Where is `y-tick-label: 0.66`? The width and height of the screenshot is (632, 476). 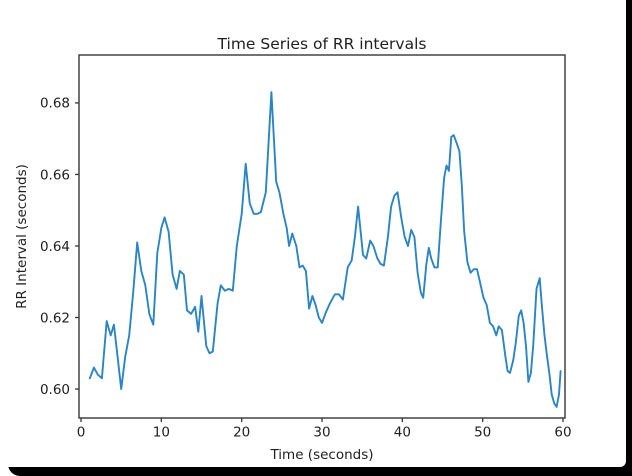 y-tick-label: 0.66 is located at coordinates (55, 175).